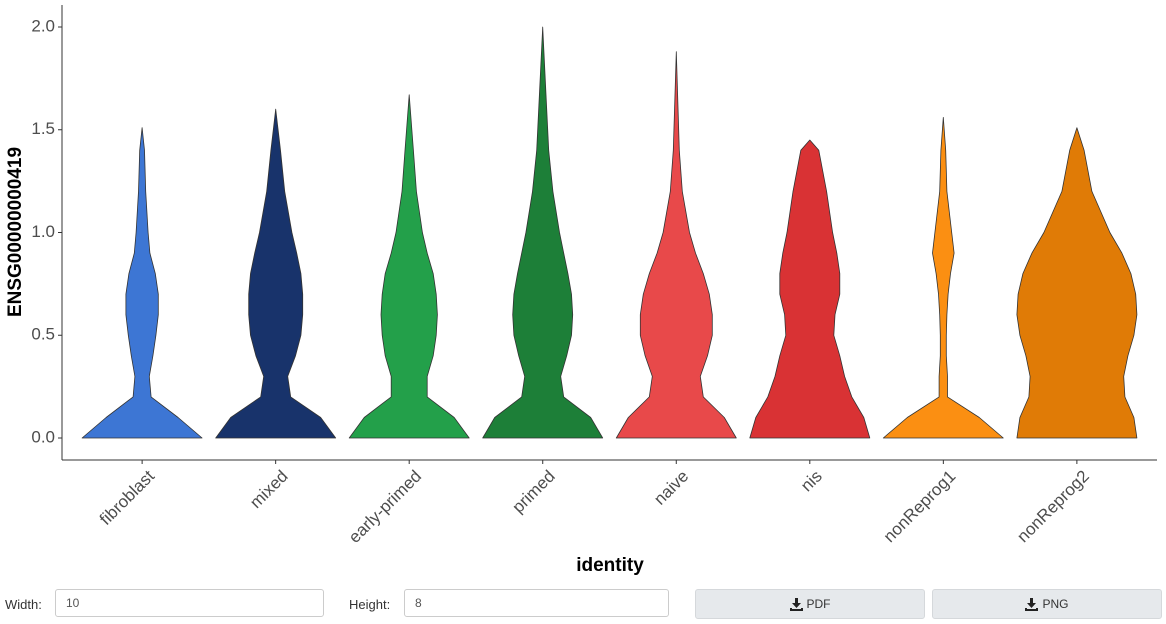 The width and height of the screenshot is (1166, 624). I want to click on y-tick-label: 0.5, so click(43, 334).